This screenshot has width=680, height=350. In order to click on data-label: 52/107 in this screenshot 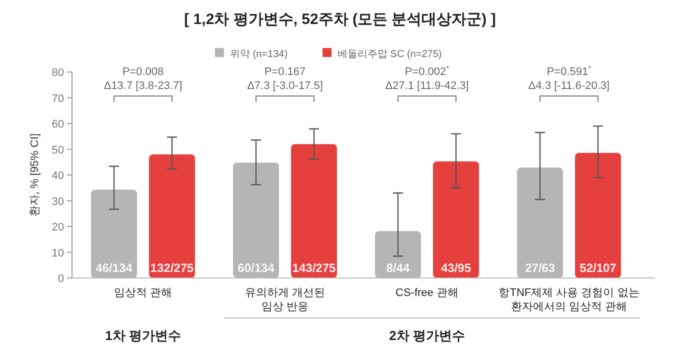, I will do `click(598, 268)`.